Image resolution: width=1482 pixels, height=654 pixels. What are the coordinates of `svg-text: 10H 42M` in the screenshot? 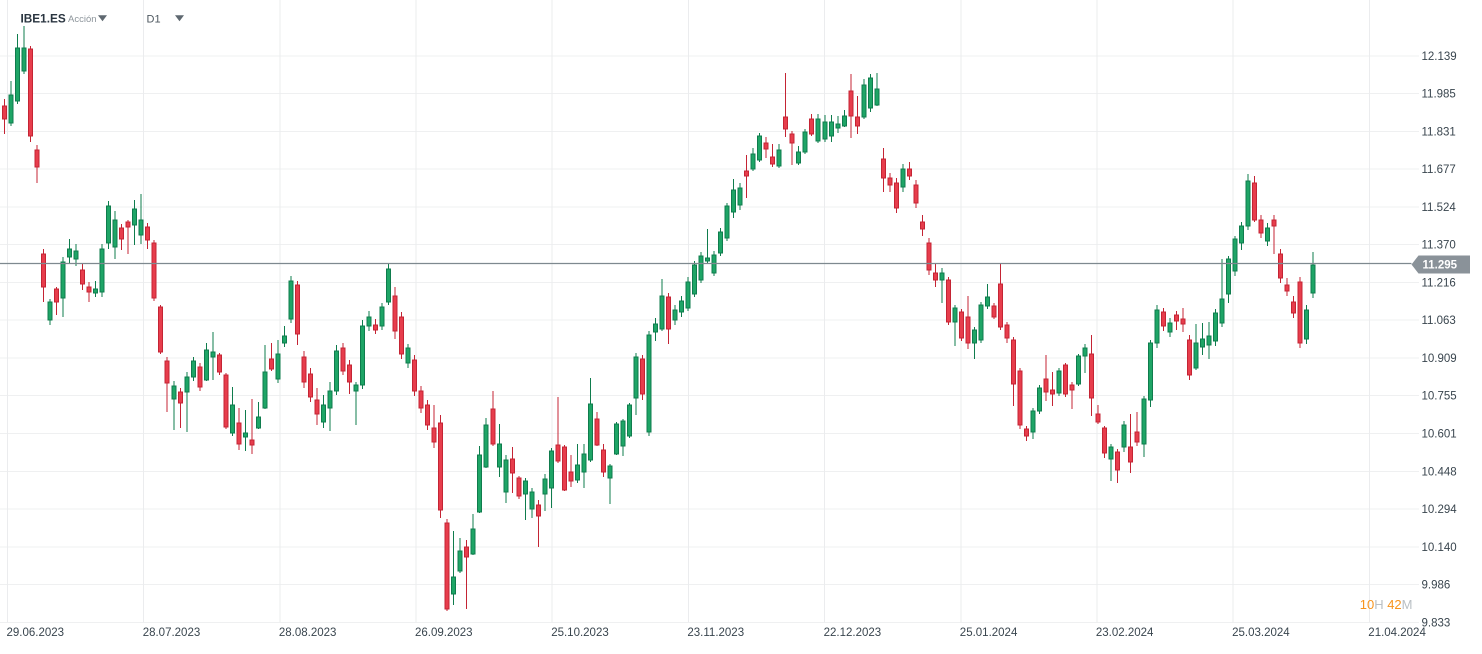 It's located at (1386, 604).